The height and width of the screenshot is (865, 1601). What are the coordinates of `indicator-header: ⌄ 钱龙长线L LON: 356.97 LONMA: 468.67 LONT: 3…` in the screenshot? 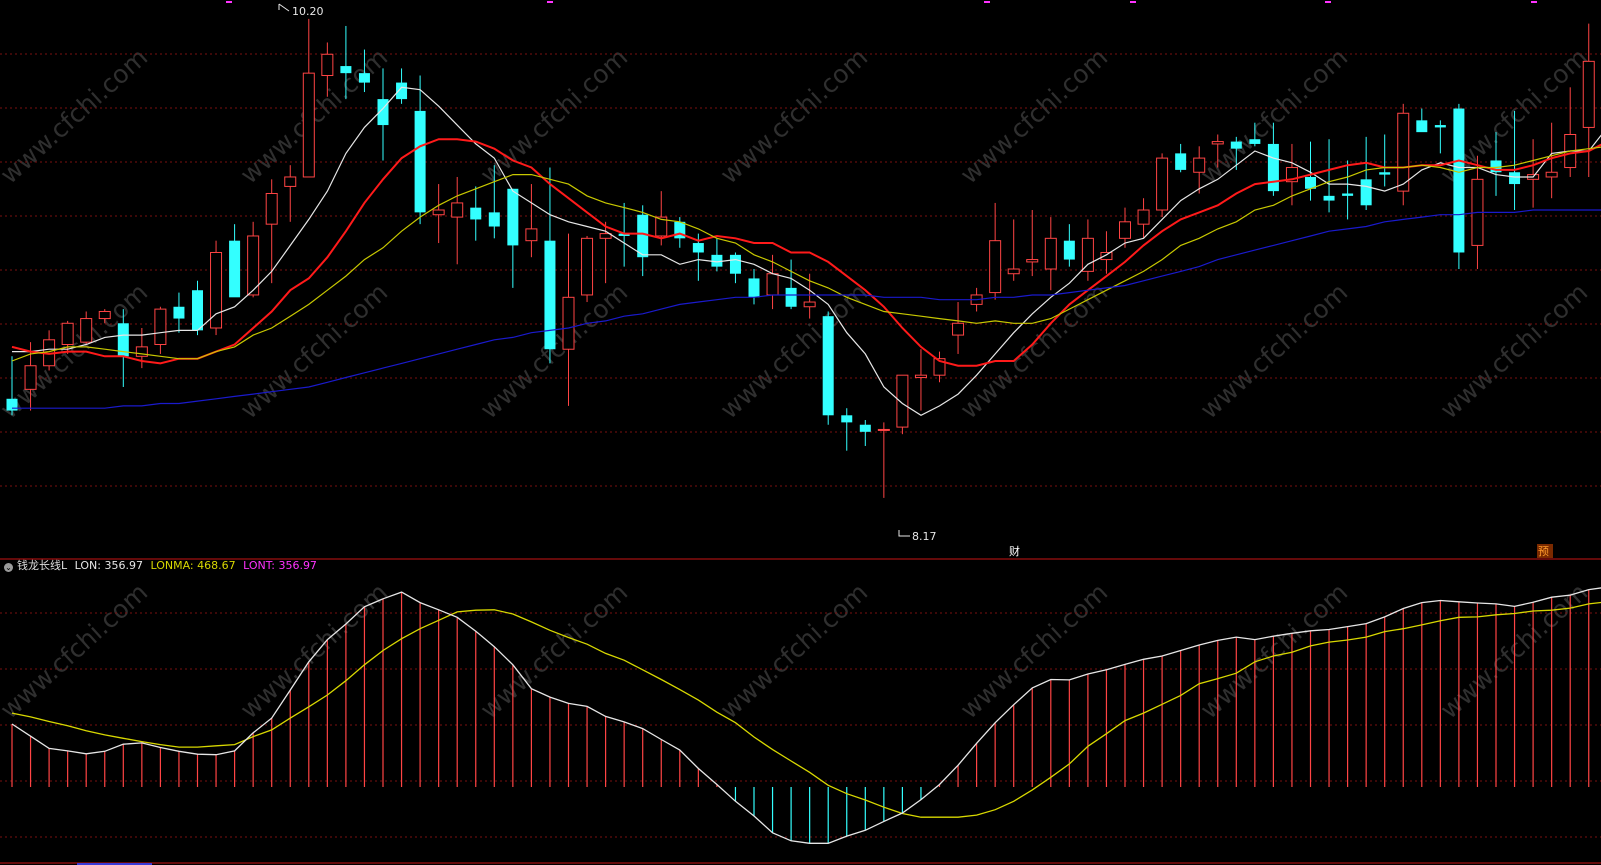 It's located at (162, 565).